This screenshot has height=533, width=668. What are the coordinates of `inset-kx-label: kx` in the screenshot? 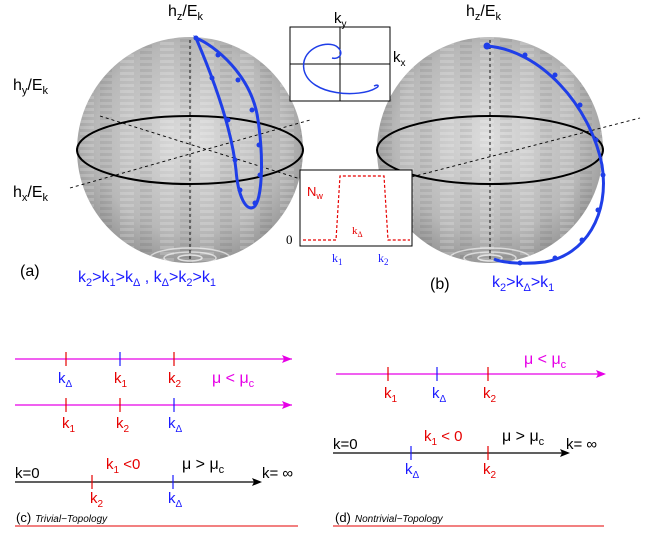 It's located at (399, 59).